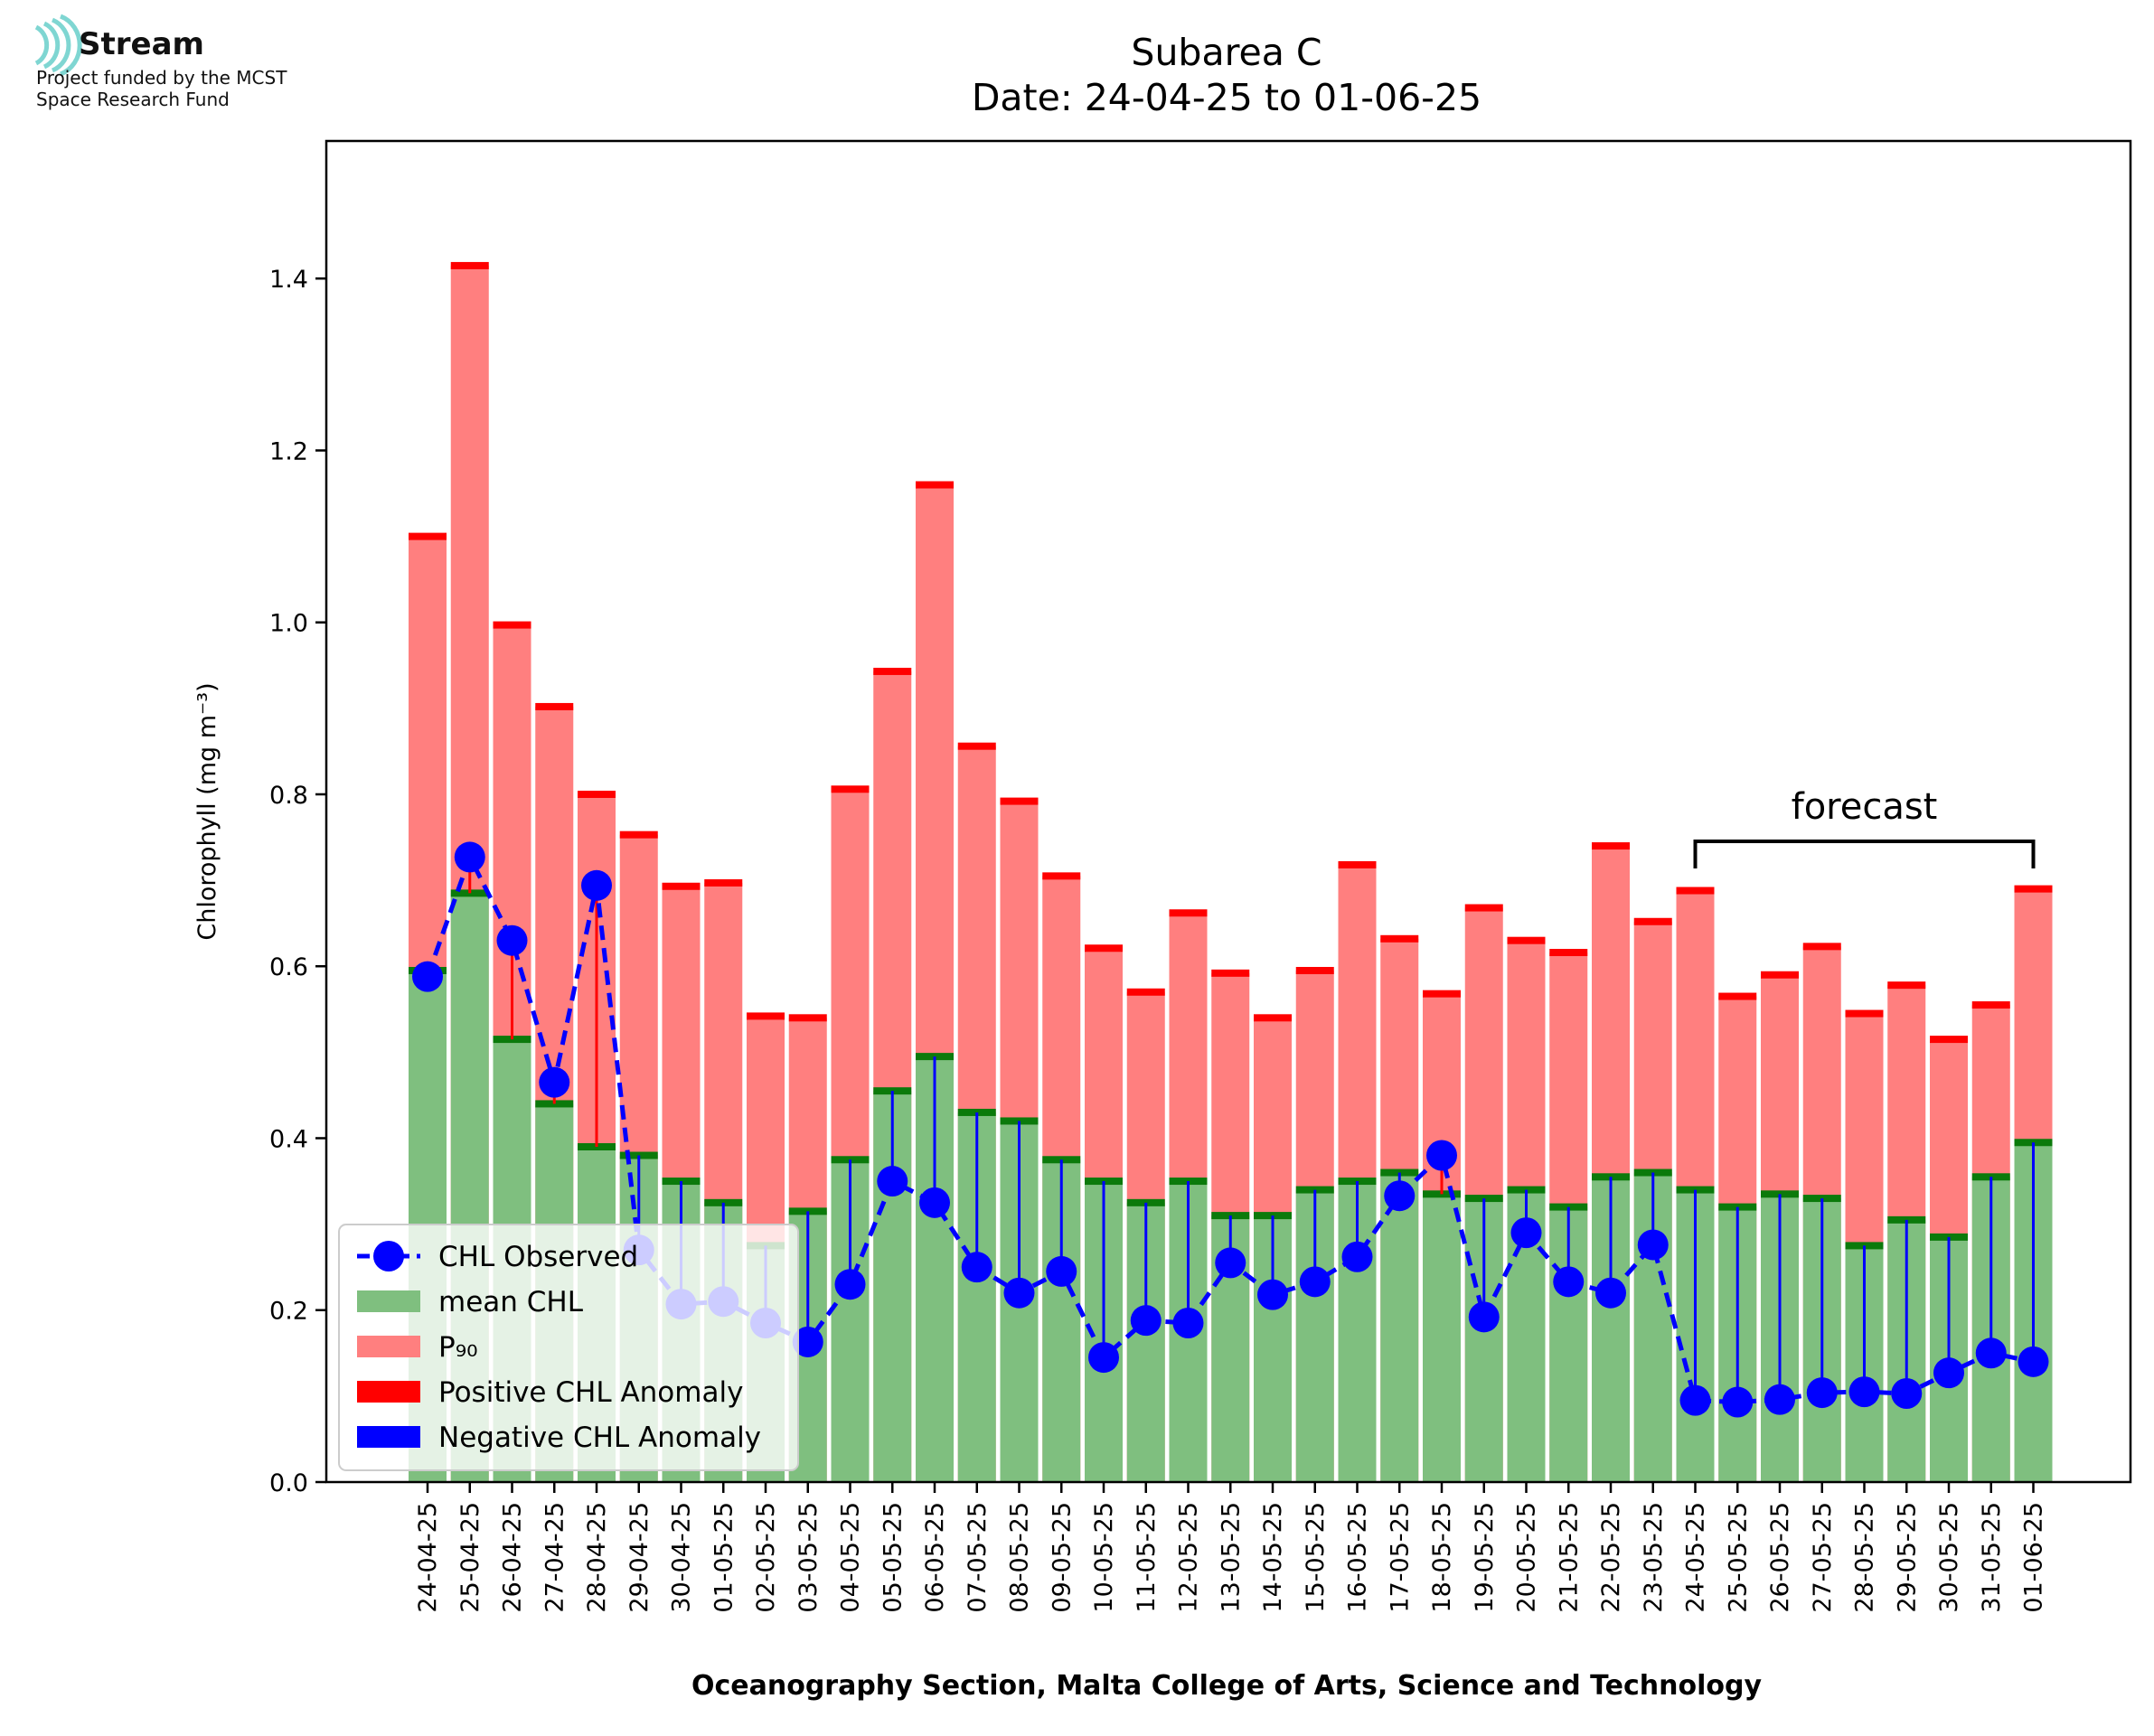  What do you see at coordinates (288, 451) in the screenshot?
I see `y-tick-label: 1.2` at bounding box center [288, 451].